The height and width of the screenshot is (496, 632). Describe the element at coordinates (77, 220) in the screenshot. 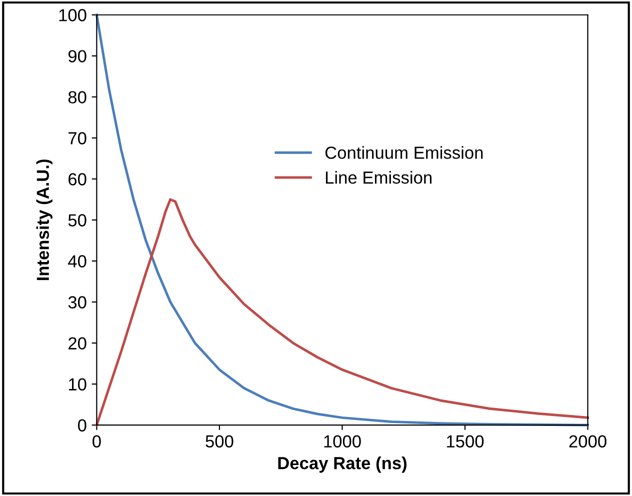

I see `y-tick-label: 50` at that location.